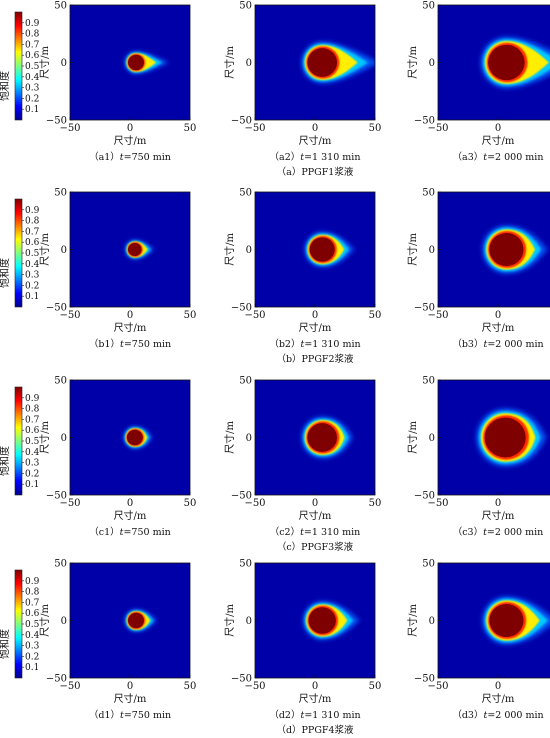  I want to click on panel-caption-label: （a3）, so click(468, 157).